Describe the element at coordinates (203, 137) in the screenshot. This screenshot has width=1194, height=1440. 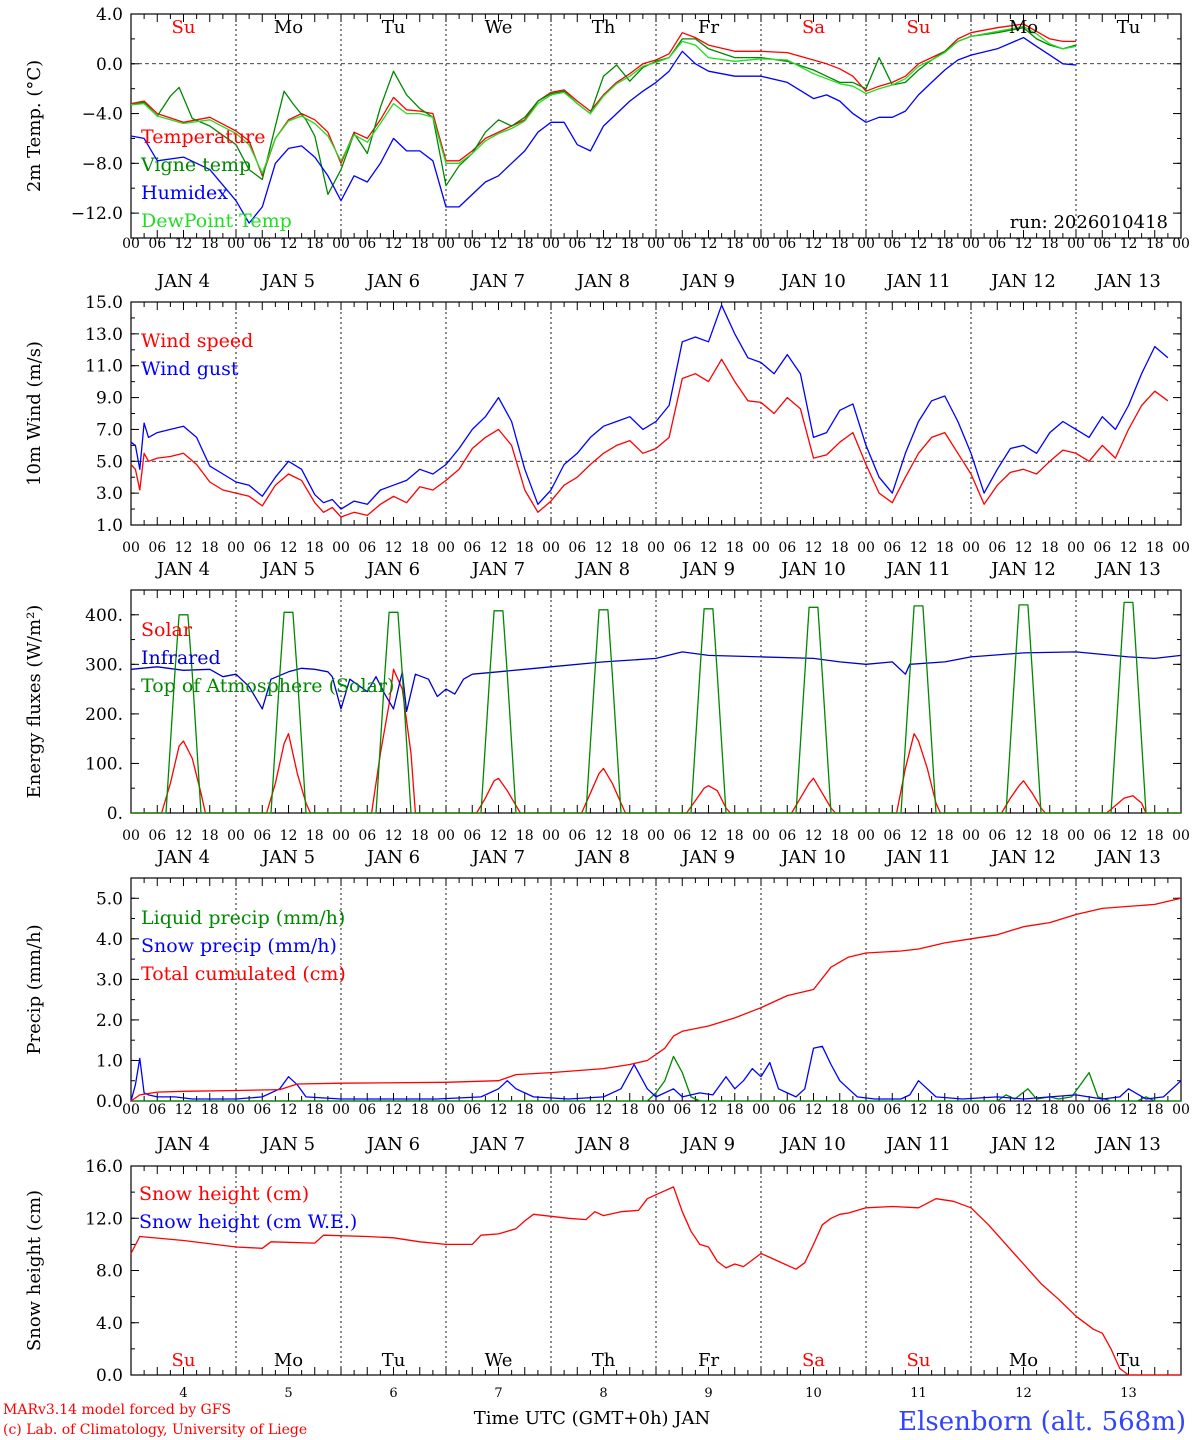
I see `legend-entry: Temperature` at that location.